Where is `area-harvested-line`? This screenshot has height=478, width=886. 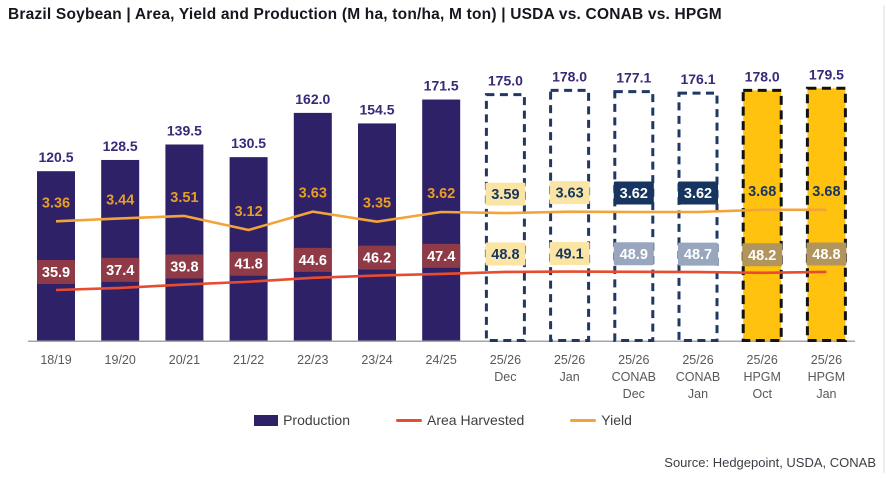
area-harvested-line is located at coordinates (441, 281).